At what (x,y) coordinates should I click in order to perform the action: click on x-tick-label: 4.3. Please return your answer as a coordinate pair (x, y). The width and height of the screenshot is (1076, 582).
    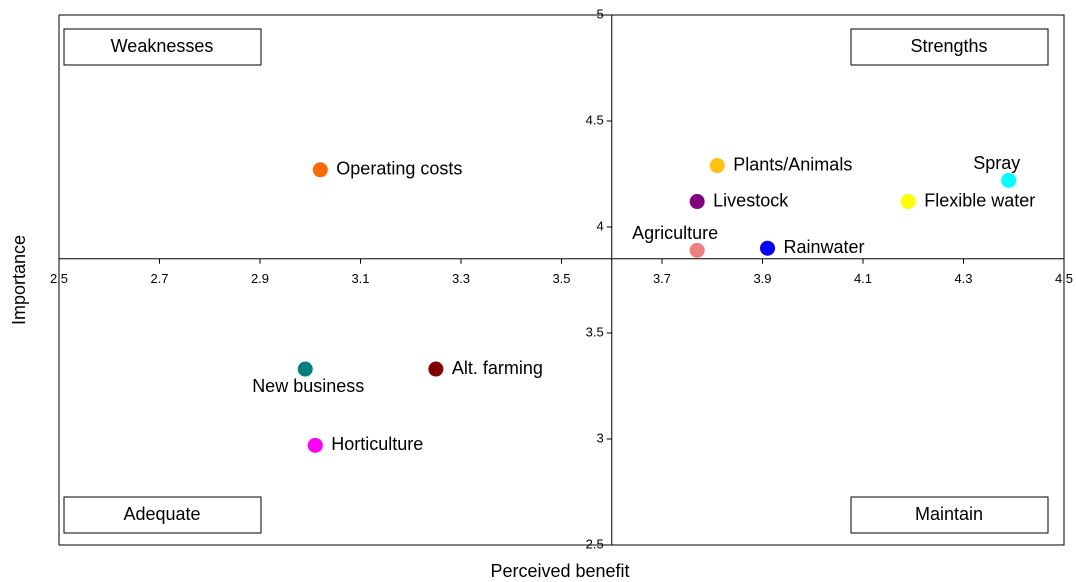
    Looking at the image, I should click on (963, 278).